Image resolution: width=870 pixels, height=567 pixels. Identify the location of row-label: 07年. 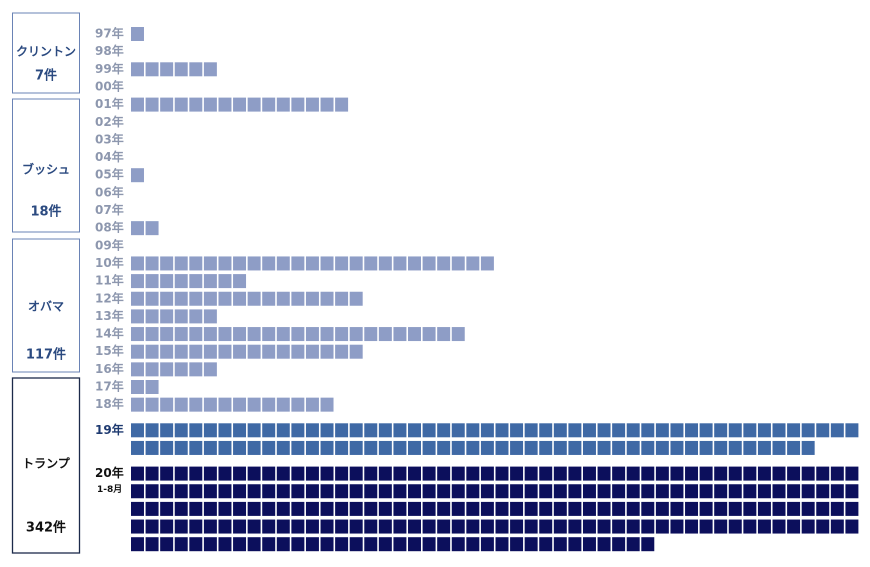
(109, 209).